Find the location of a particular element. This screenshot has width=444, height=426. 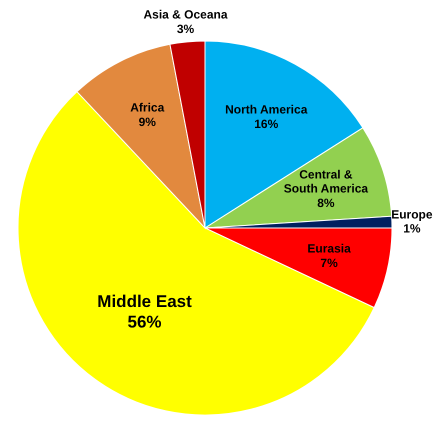

data-label: 1% is located at coordinates (412, 229).